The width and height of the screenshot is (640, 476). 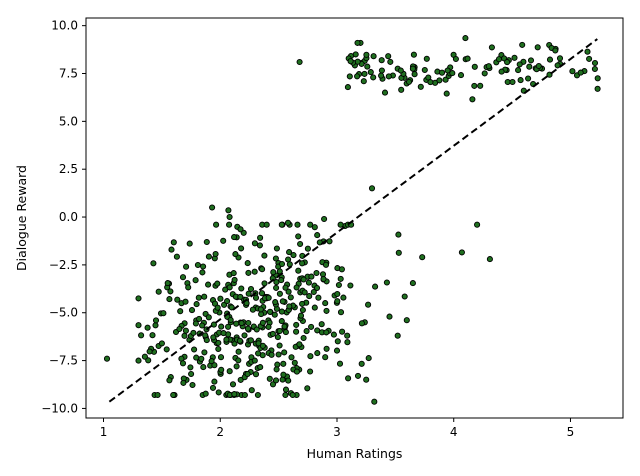 What do you see at coordinates (59, 408) in the screenshot?
I see `y-tick-label: −10.0` at bounding box center [59, 408].